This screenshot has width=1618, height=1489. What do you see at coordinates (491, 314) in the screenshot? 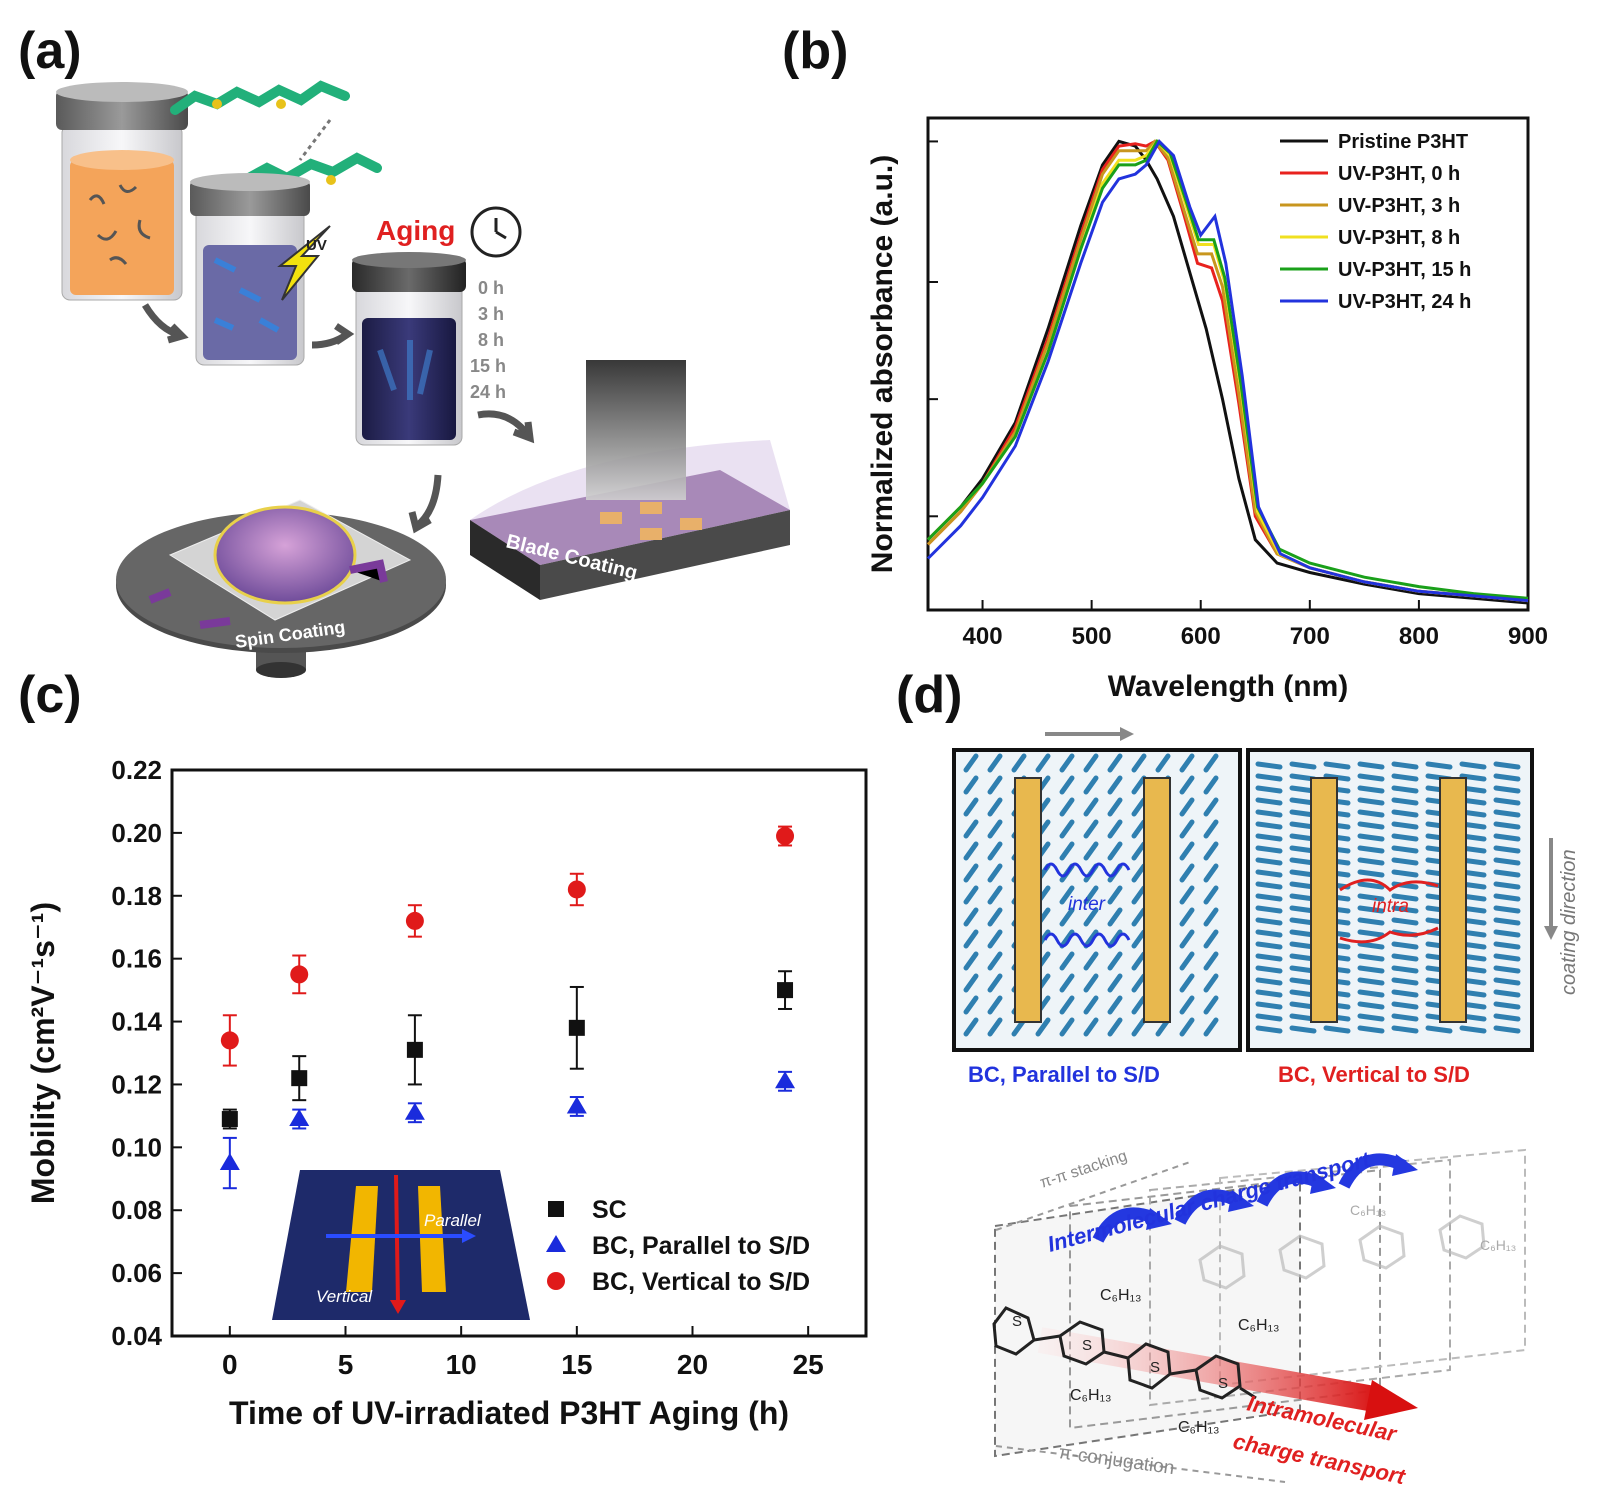
I see `aging-time-3: 3 h` at bounding box center [491, 314].